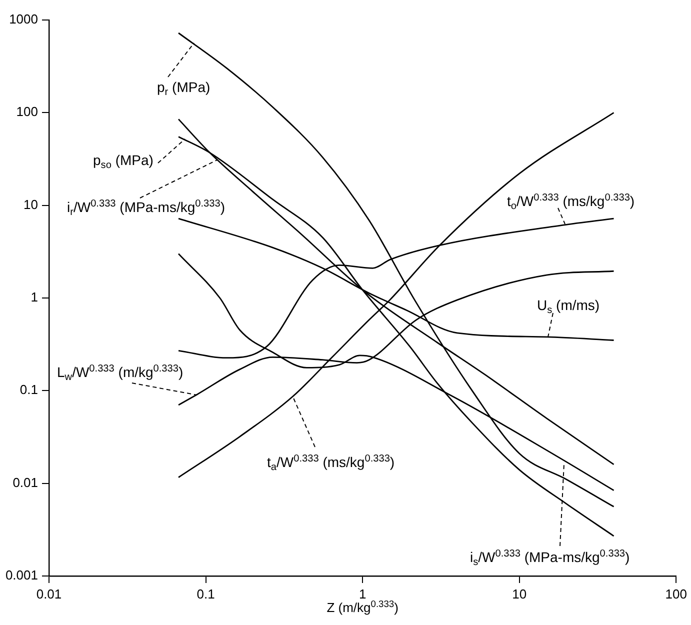 The image size is (691, 625). What do you see at coordinates (23, 19) in the screenshot?
I see `y-tick-label: 1000` at bounding box center [23, 19].